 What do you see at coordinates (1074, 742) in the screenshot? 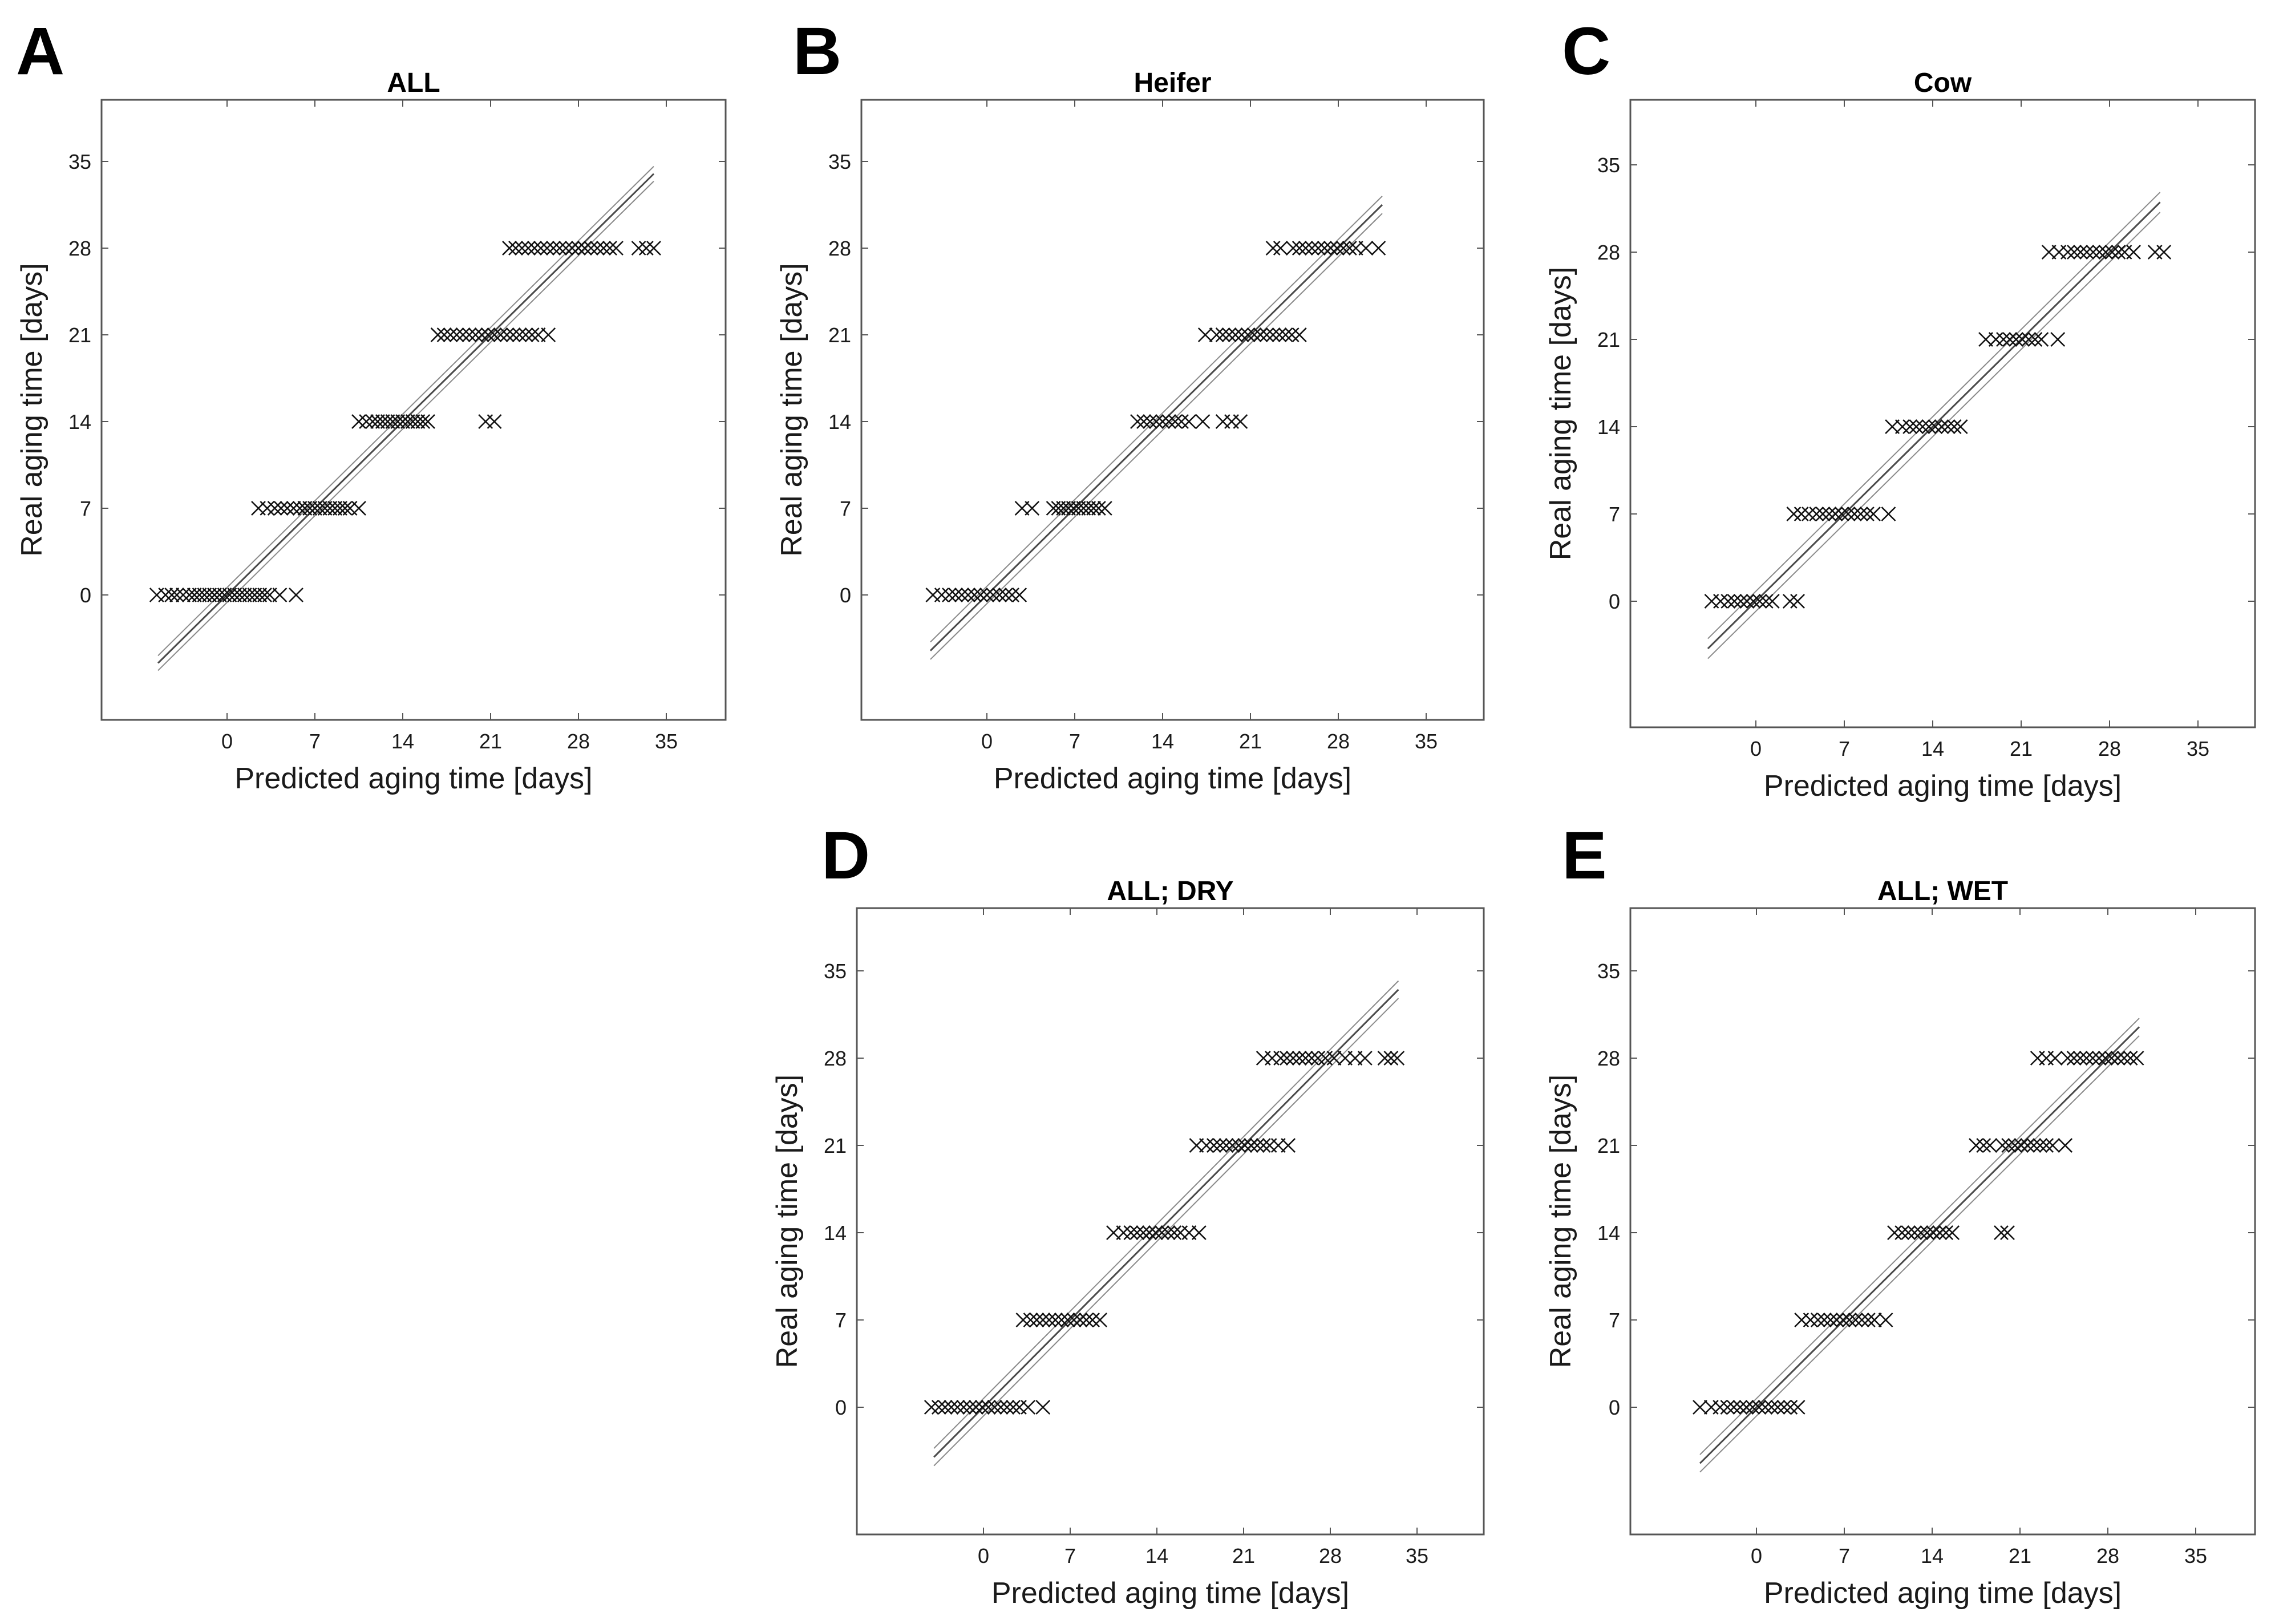
I see `x-tick-label: 7` at bounding box center [1074, 742].